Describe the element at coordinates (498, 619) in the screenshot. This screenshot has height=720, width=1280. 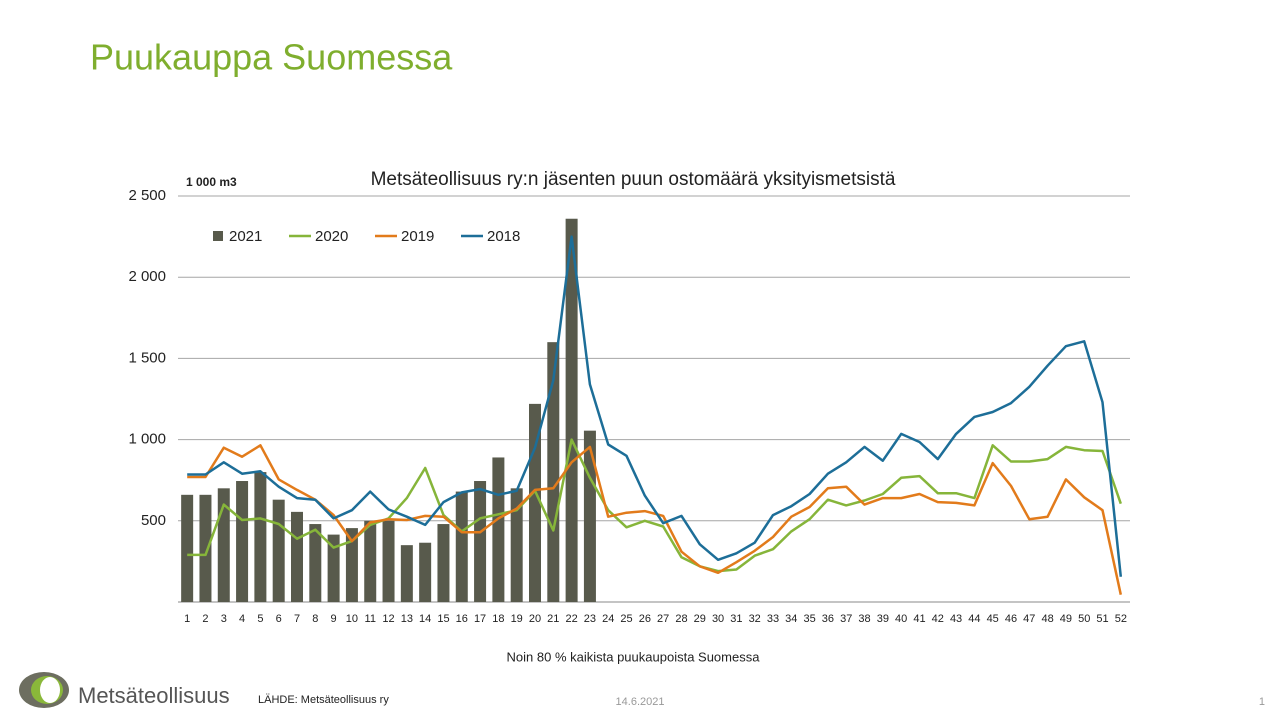
I see `x-tick-label: 18` at that location.